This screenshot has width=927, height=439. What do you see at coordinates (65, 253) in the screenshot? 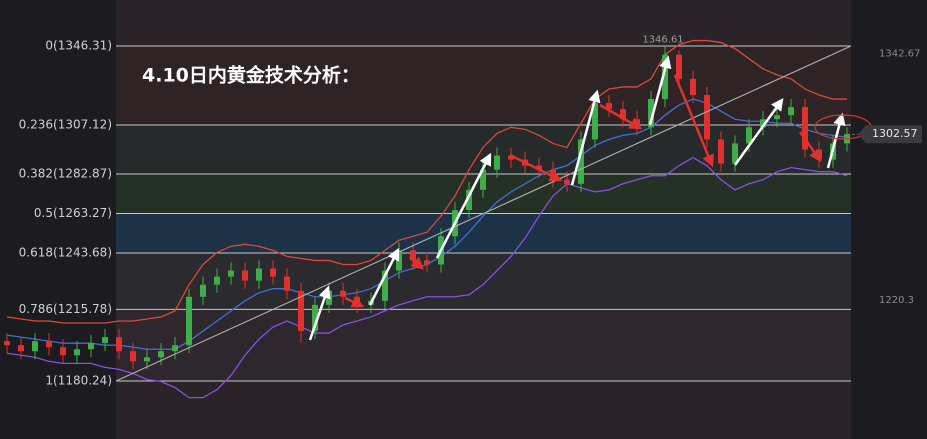
I see `y-tick-label: 0.618(1243.68)` at bounding box center [65, 253].